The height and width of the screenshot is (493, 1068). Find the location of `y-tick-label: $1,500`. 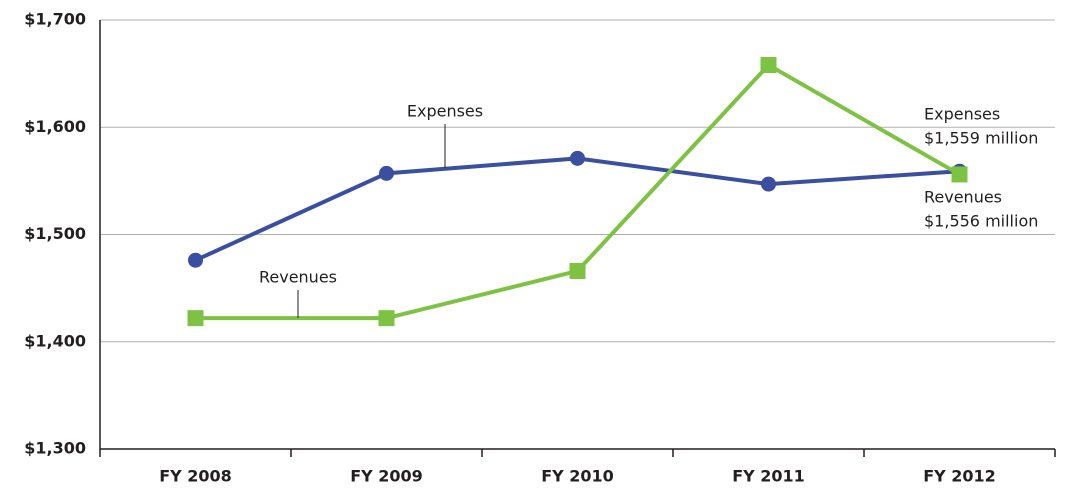

y-tick-label: $1,500 is located at coordinates (55, 233).